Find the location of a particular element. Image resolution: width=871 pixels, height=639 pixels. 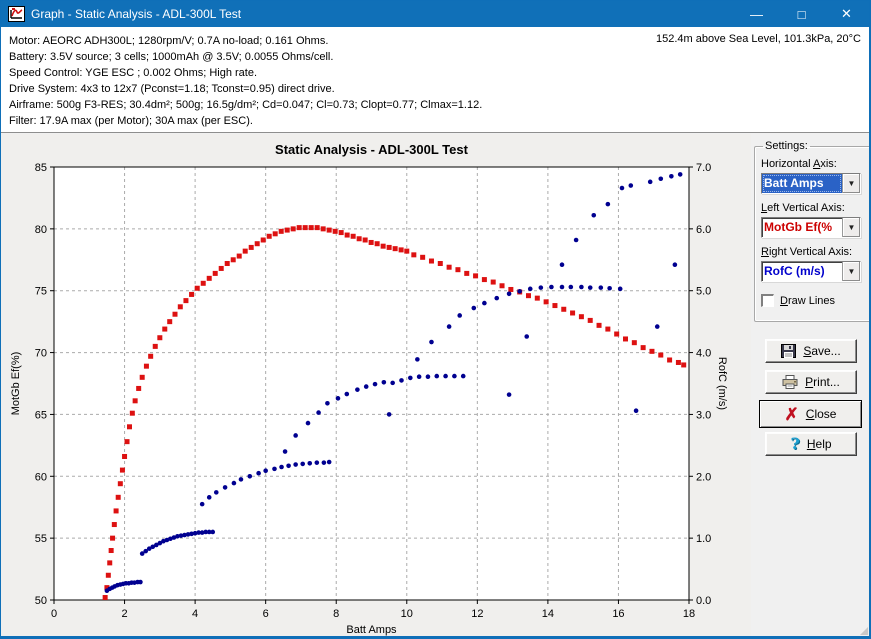

left-y-tick-label: 55 is located at coordinates (41, 539).